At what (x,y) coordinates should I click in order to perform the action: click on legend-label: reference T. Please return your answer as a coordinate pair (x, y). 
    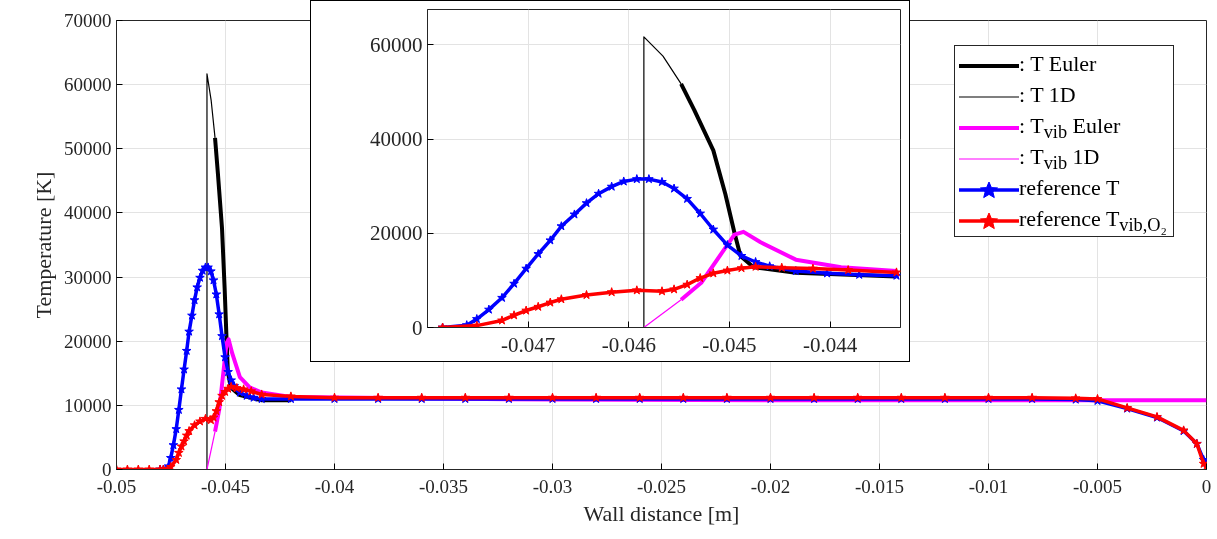
    Looking at the image, I should click on (1069, 187).